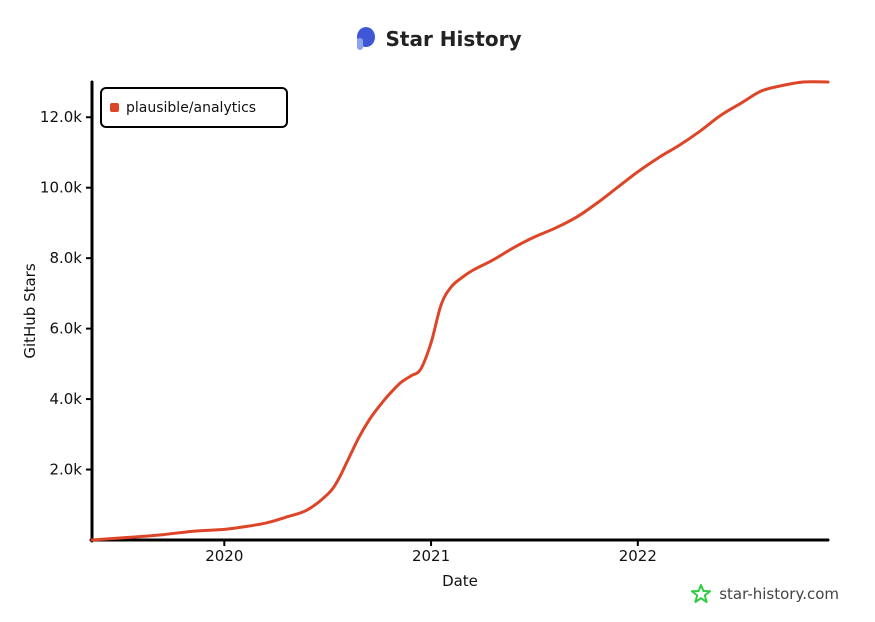  Describe the element at coordinates (779, 594) in the screenshot. I see `footer-site-link: star-history.com` at that location.